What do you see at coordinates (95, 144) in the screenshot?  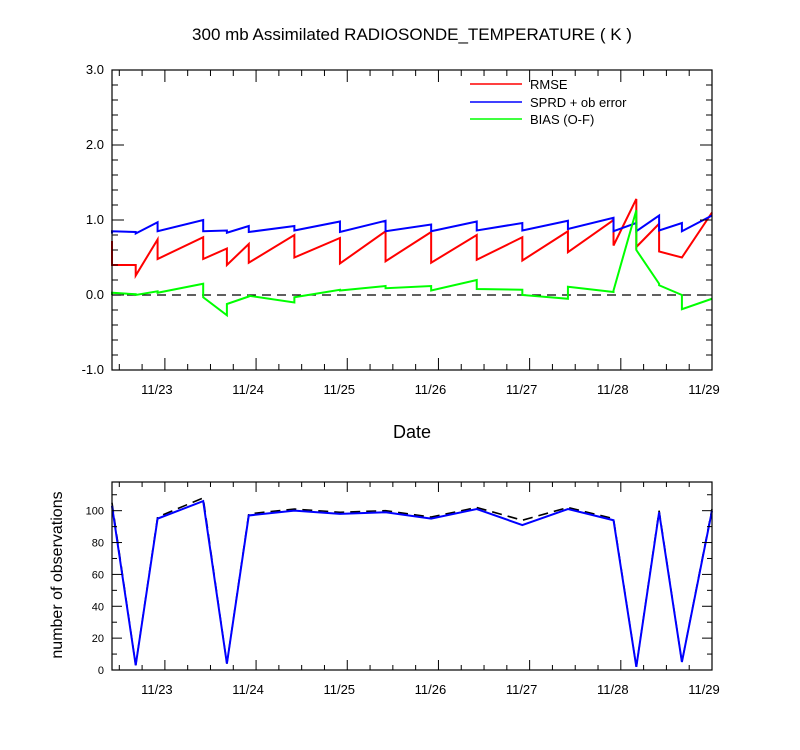 I see `top-y-tick-label: 2.0` at bounding box center [95, 144].